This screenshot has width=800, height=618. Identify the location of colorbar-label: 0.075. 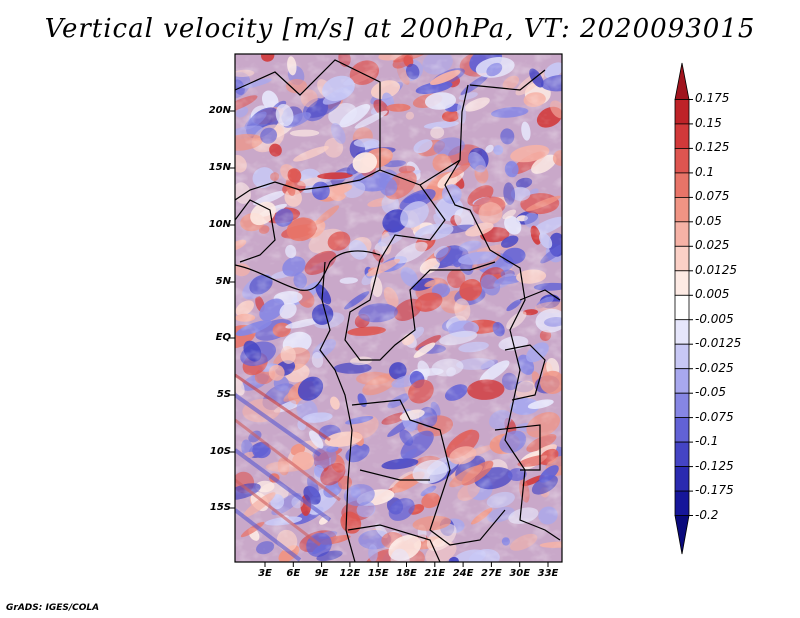
(712, 196).